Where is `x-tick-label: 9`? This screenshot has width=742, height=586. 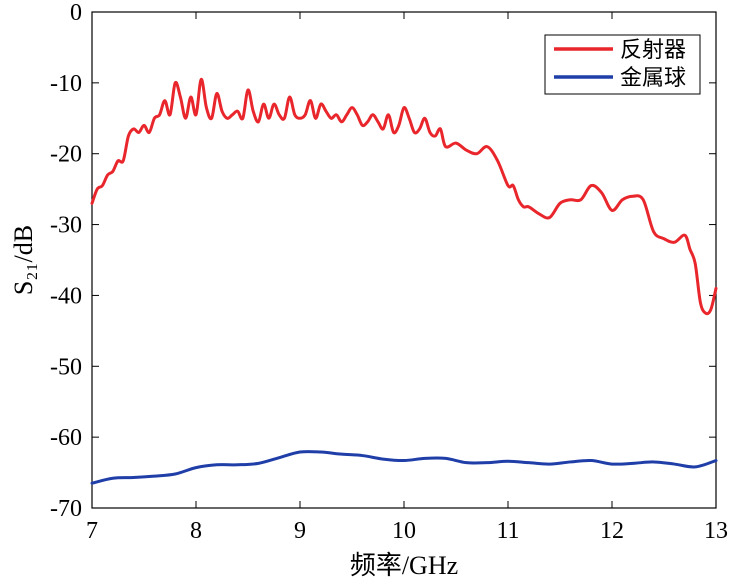 x-tick-label: 9 is located at coordinates (300, 531).